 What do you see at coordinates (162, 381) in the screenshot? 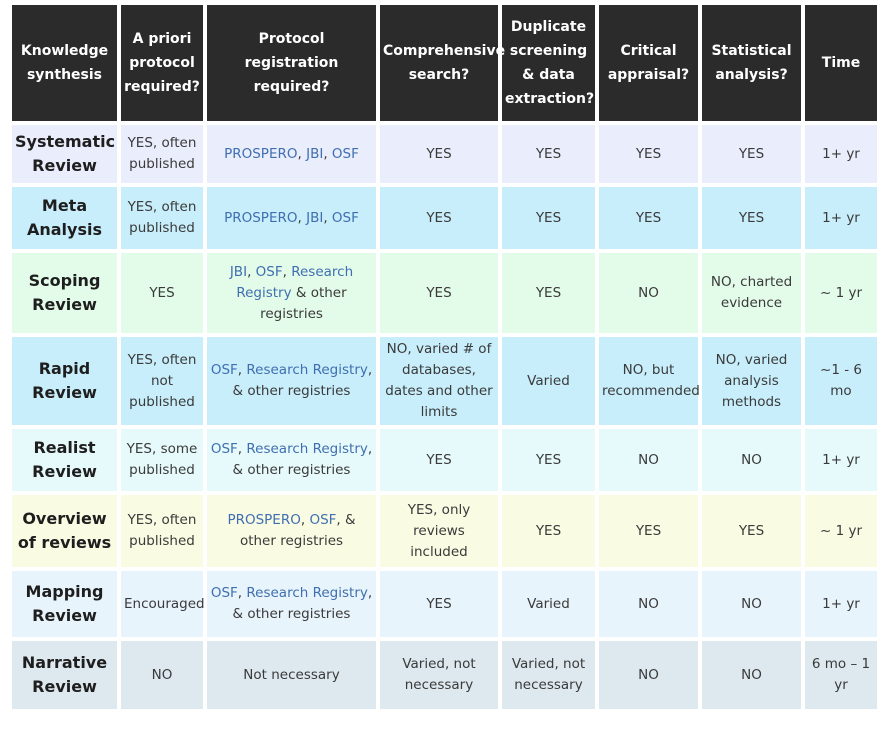
I see `protocol-cell: YES, often not published` at bounding box center [162, 381].